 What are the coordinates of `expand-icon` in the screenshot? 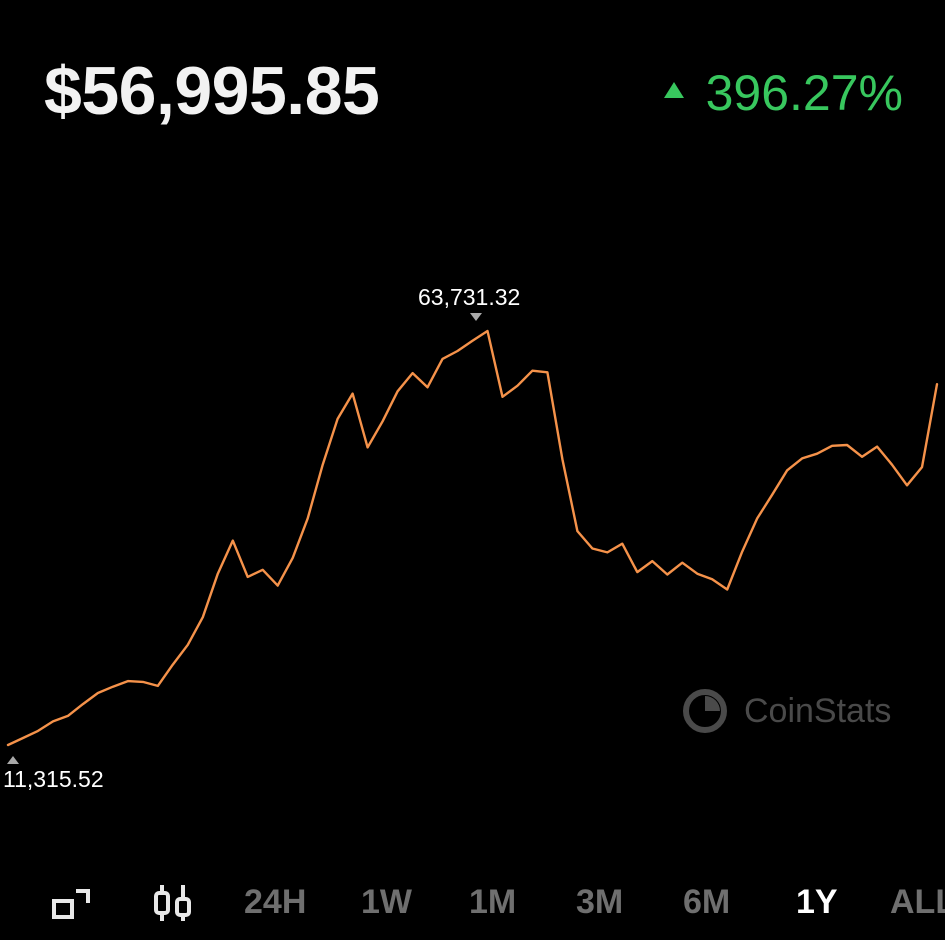 It's located at (71, 902).